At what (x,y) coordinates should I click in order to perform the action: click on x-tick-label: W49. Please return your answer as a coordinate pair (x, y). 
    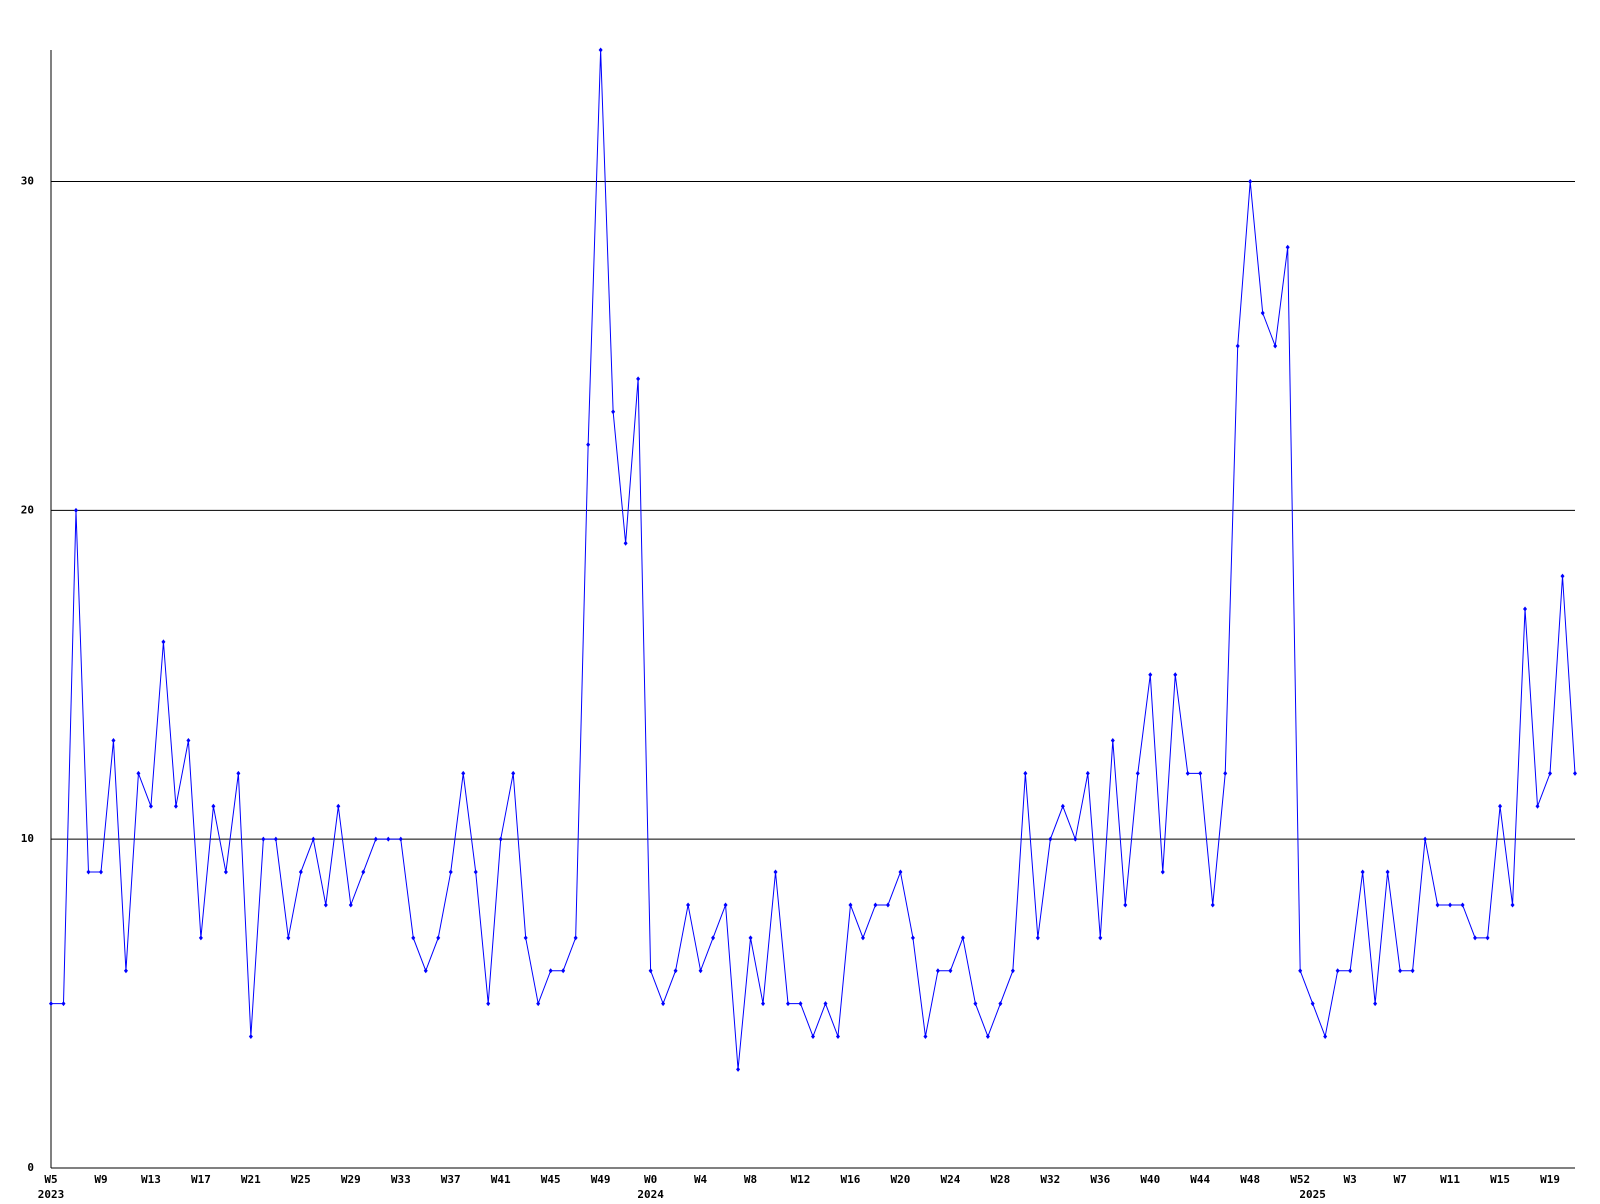
    Looking at the image, I should click on (601, 1179).